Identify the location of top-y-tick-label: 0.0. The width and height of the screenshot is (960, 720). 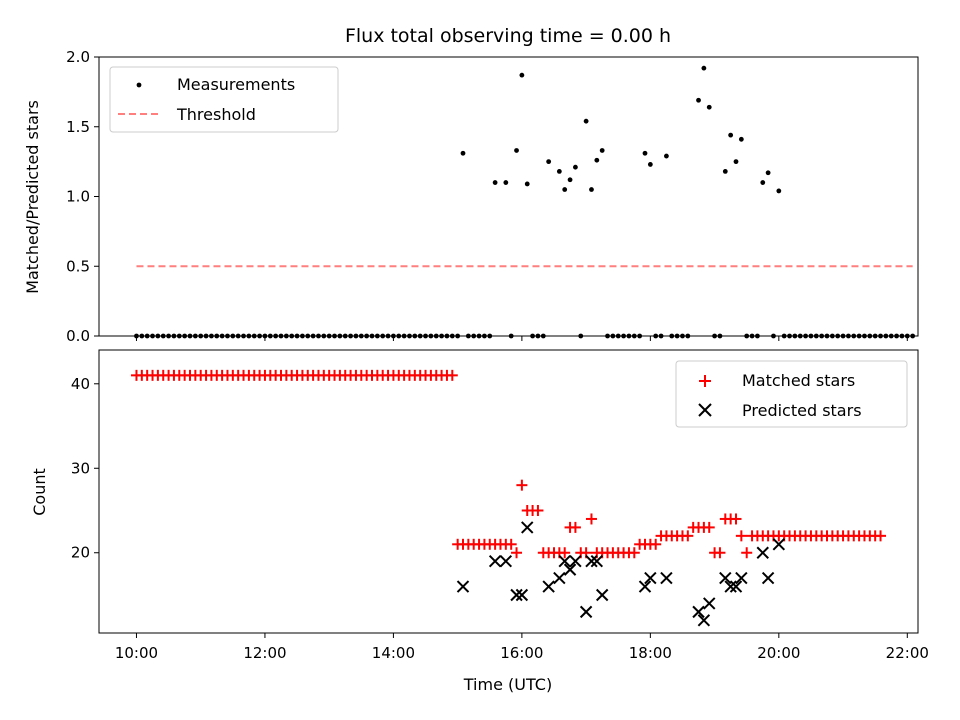
(78, 336).